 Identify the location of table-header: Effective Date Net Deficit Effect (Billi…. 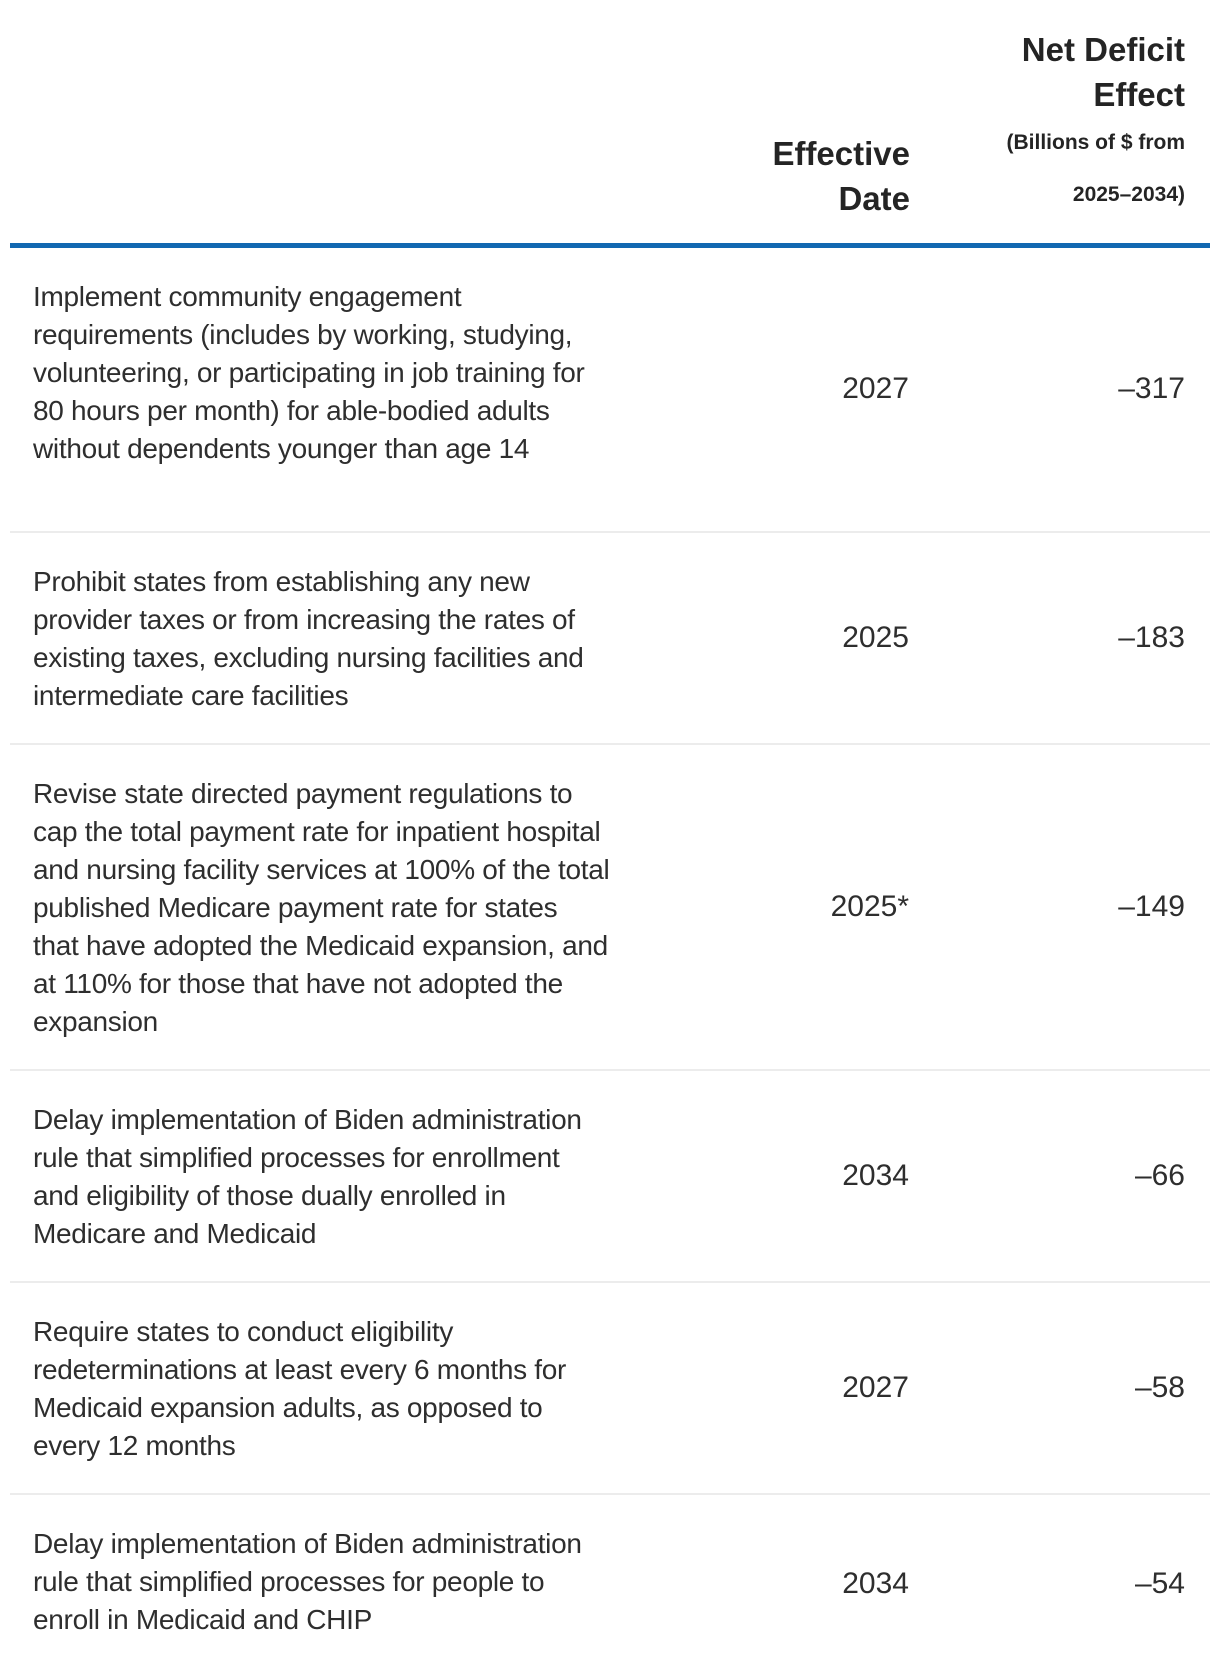
(610, 124).